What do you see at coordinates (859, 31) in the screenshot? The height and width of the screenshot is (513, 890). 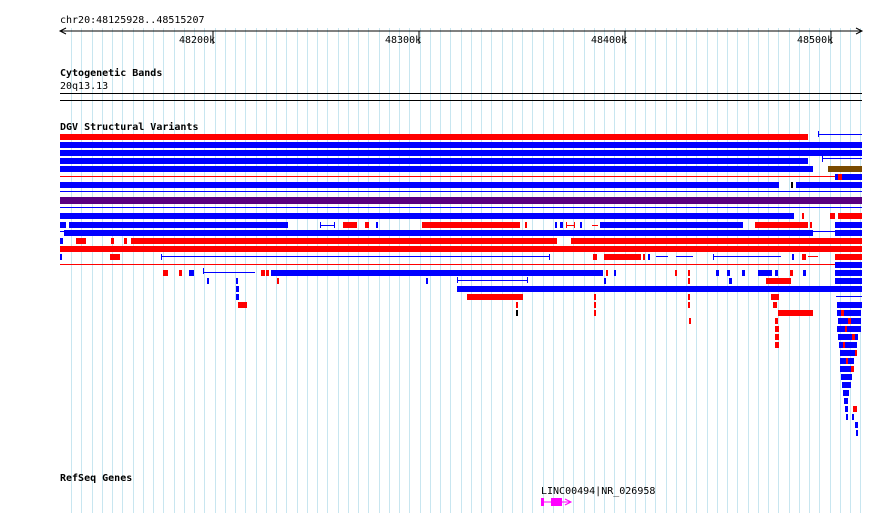 I see `scroll-right-arrow-icon` at bounding box center [859, 31].